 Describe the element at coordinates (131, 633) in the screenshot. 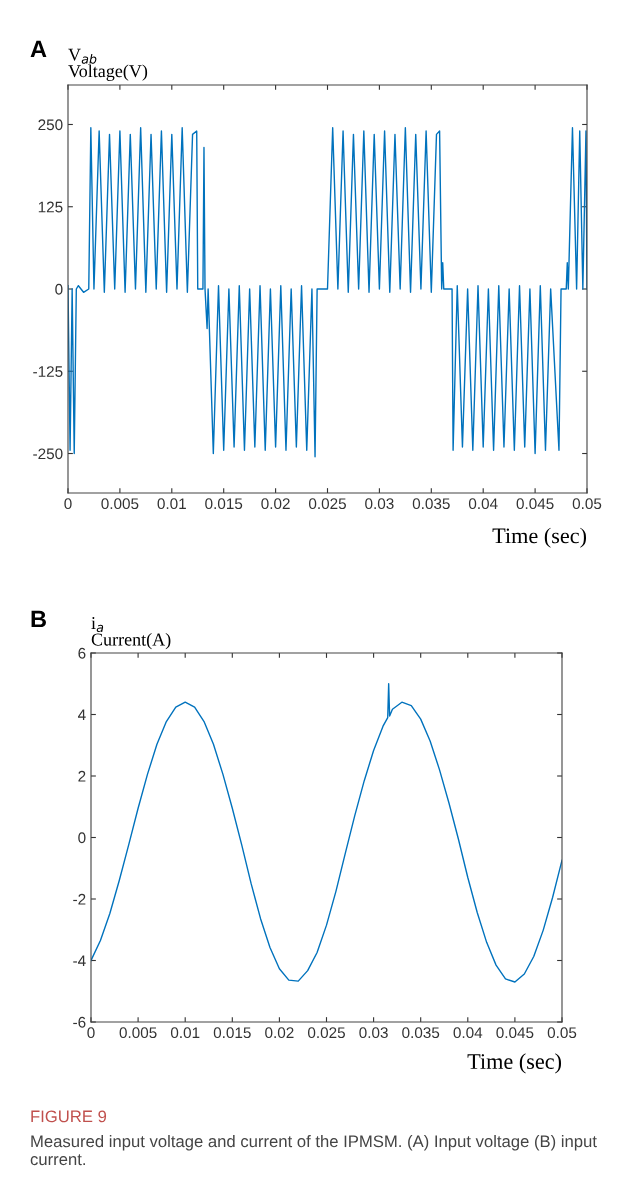

I see `y-axis-title: i$_{a}$ Current(A)` at that location.